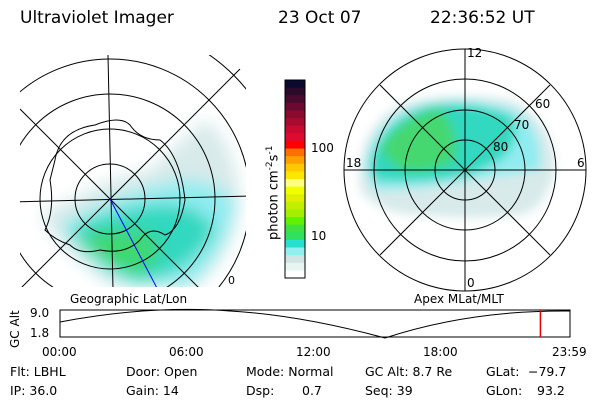 Image resolution: width=600 pixels, height=400 pixels. Describe the element at coordinates (40, 313) in the screenshot. I see `altitude-ytick-max: 9.0` at that location.